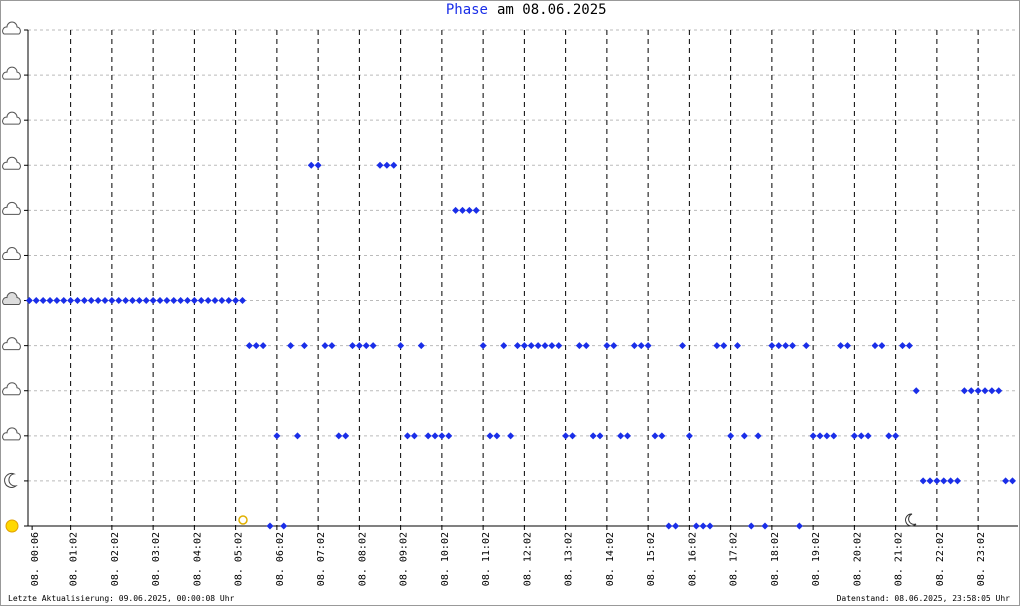  What do you see at coordinates (197, 559) in the screenshot?
I see `x-tick-label: 08. 04:02` at bounding box center [197, 559].